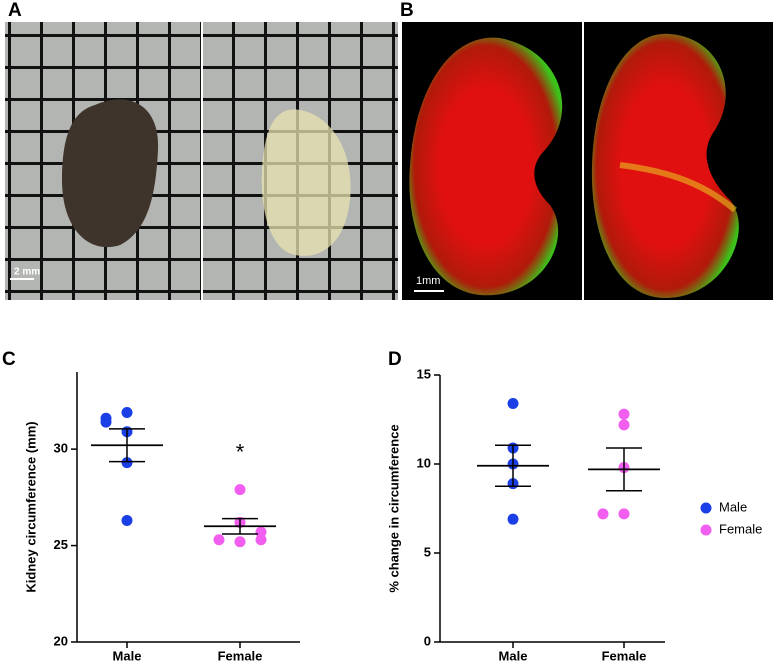  I want to click on y-axis-label: Kidney circumference (mm), so click(30, 506).